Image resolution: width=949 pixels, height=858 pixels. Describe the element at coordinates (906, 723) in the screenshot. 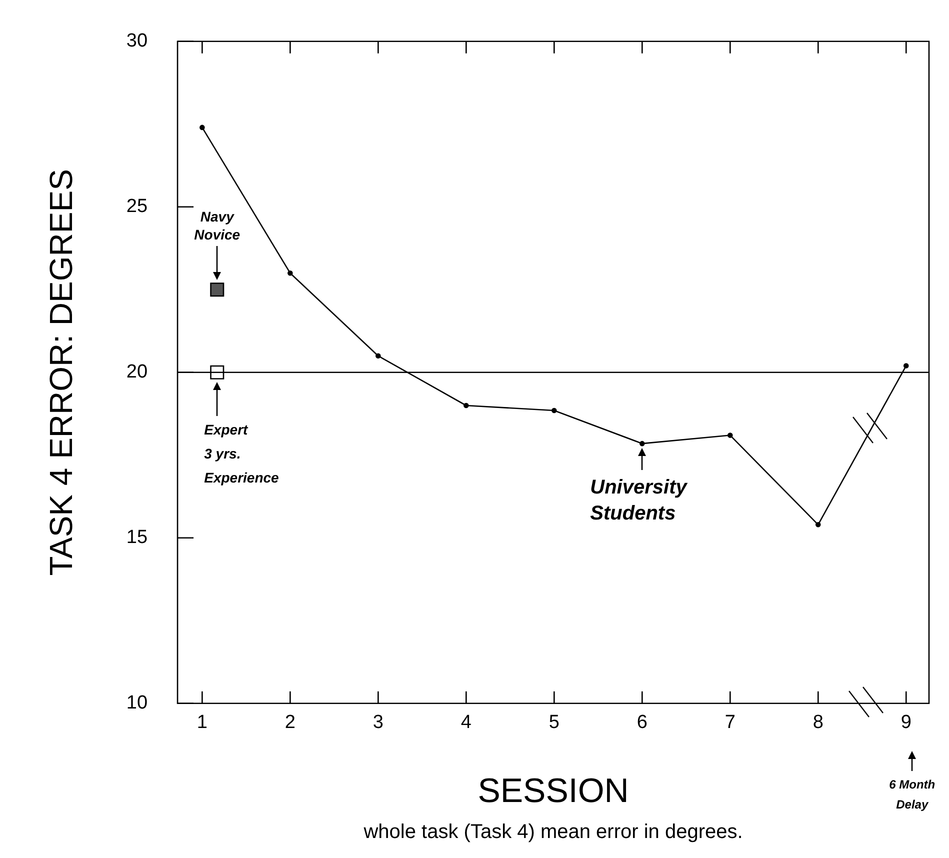

I see `x-tick-label: 9` at that location.